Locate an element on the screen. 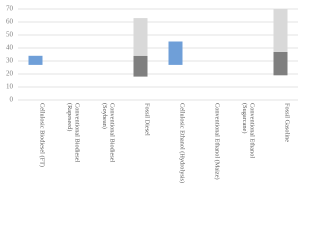 The width and height of the screenshot is (320, 240). y-tick-label: 0 is located at coordinates (12, 100).